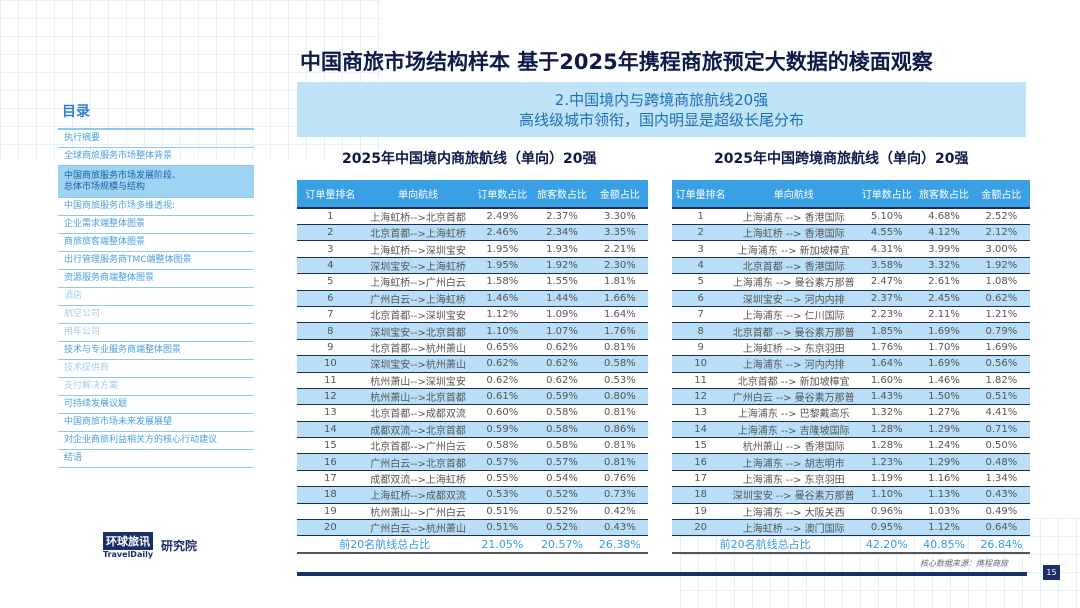 This screenshot has width=1080, height=608. I want to click on passenger-share-cell: 1.09%, so click(562, 315).